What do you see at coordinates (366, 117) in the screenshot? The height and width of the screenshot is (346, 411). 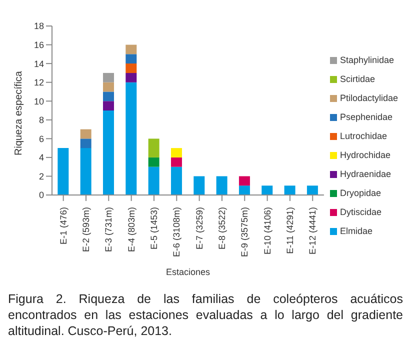 I see `legend-label: Psephenidae` at bounding box center [366, 117].